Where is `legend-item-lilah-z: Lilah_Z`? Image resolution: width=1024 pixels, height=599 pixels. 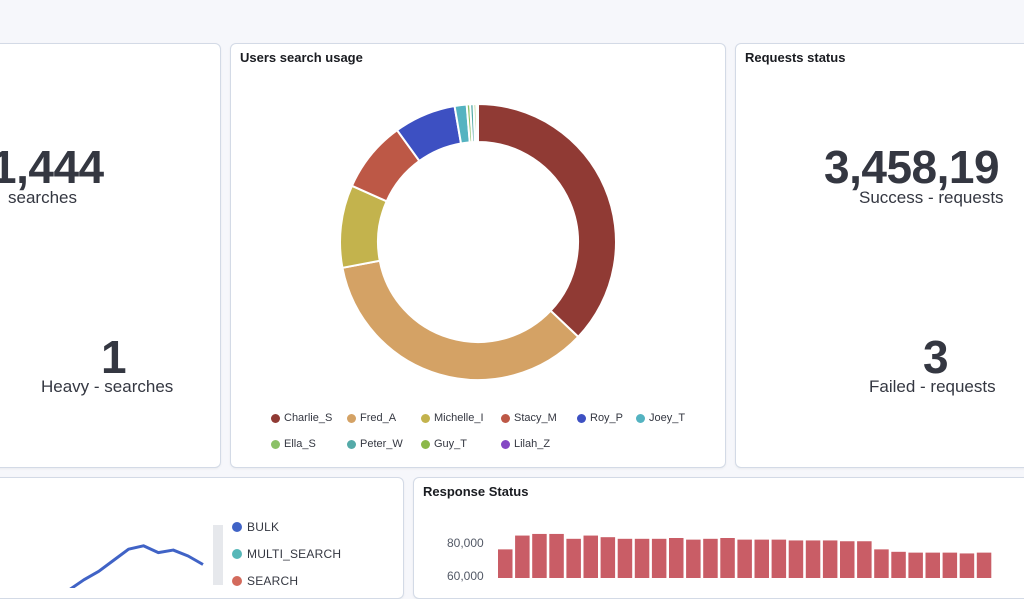
legend-item-lilah-z: Lilah_Z is located at coordinates (525, 444).